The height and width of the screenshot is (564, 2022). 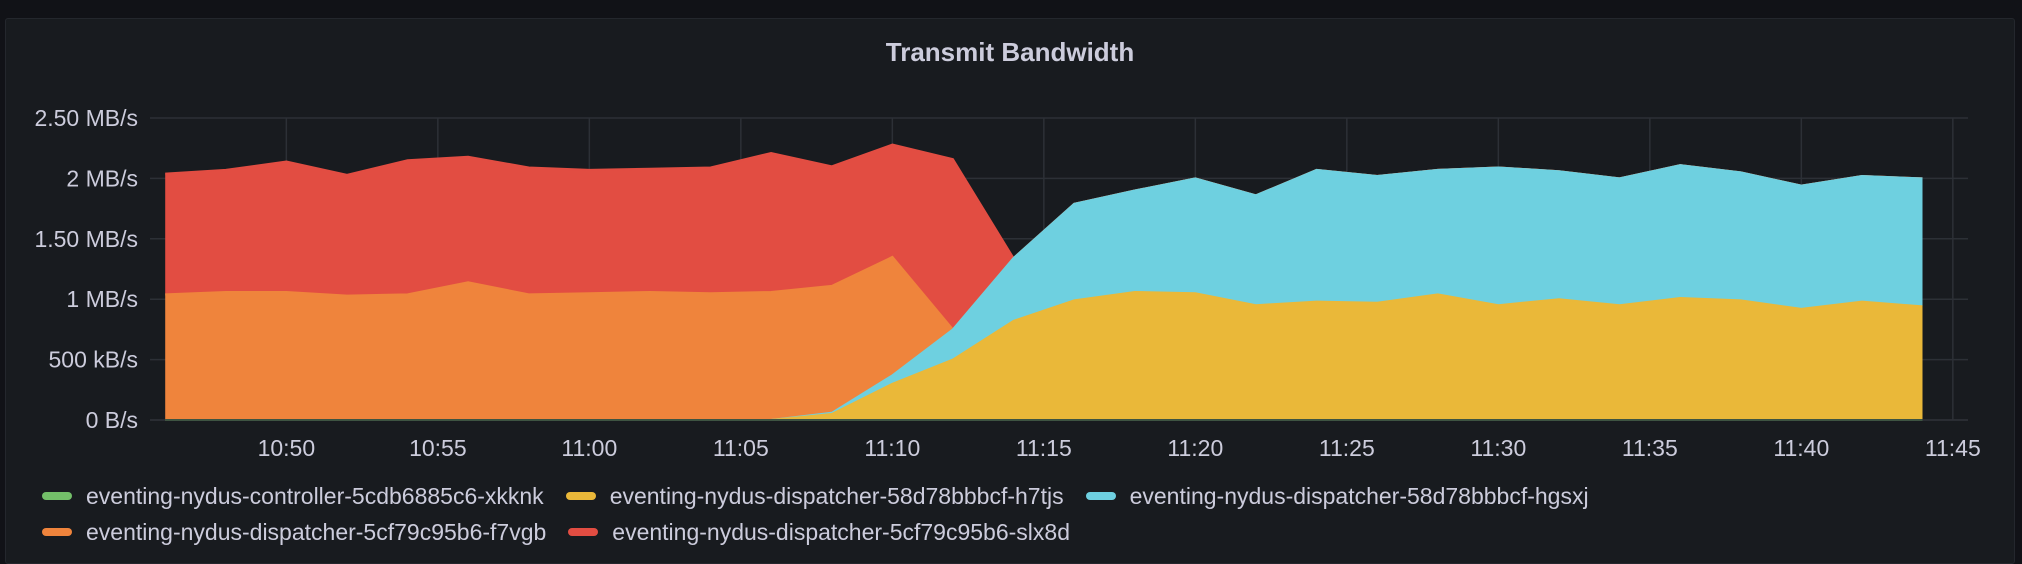 I want to click on panel-title: Transmit Bandwidth, so click(x=1010, y=52).